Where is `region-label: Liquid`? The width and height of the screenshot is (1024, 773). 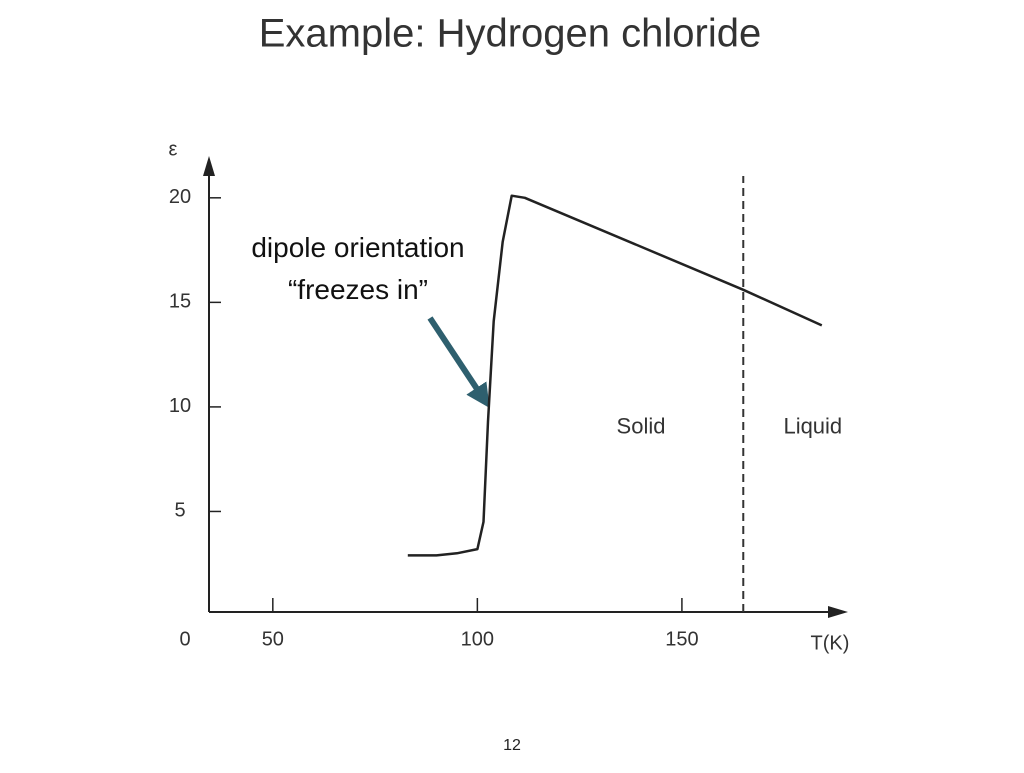 region-label: Liquid is located at coordinates (812, 426).